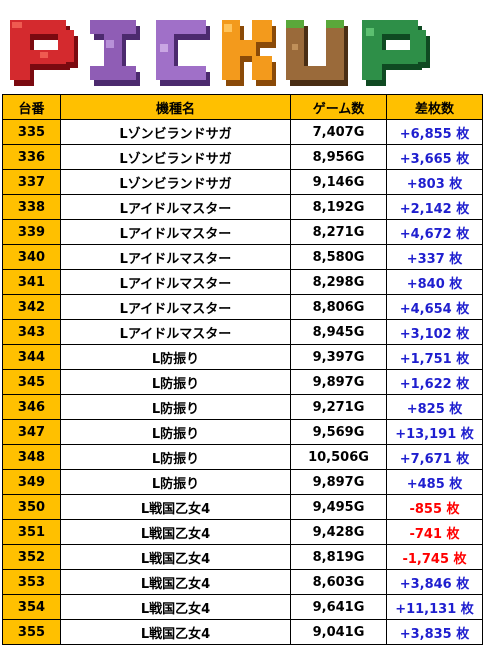 The image size is (484, 645). What do you see at coordinates (434, 407) in the screenshot?
I see `coin-difference-cell: +825 枚` at bounding box center [434, 407].